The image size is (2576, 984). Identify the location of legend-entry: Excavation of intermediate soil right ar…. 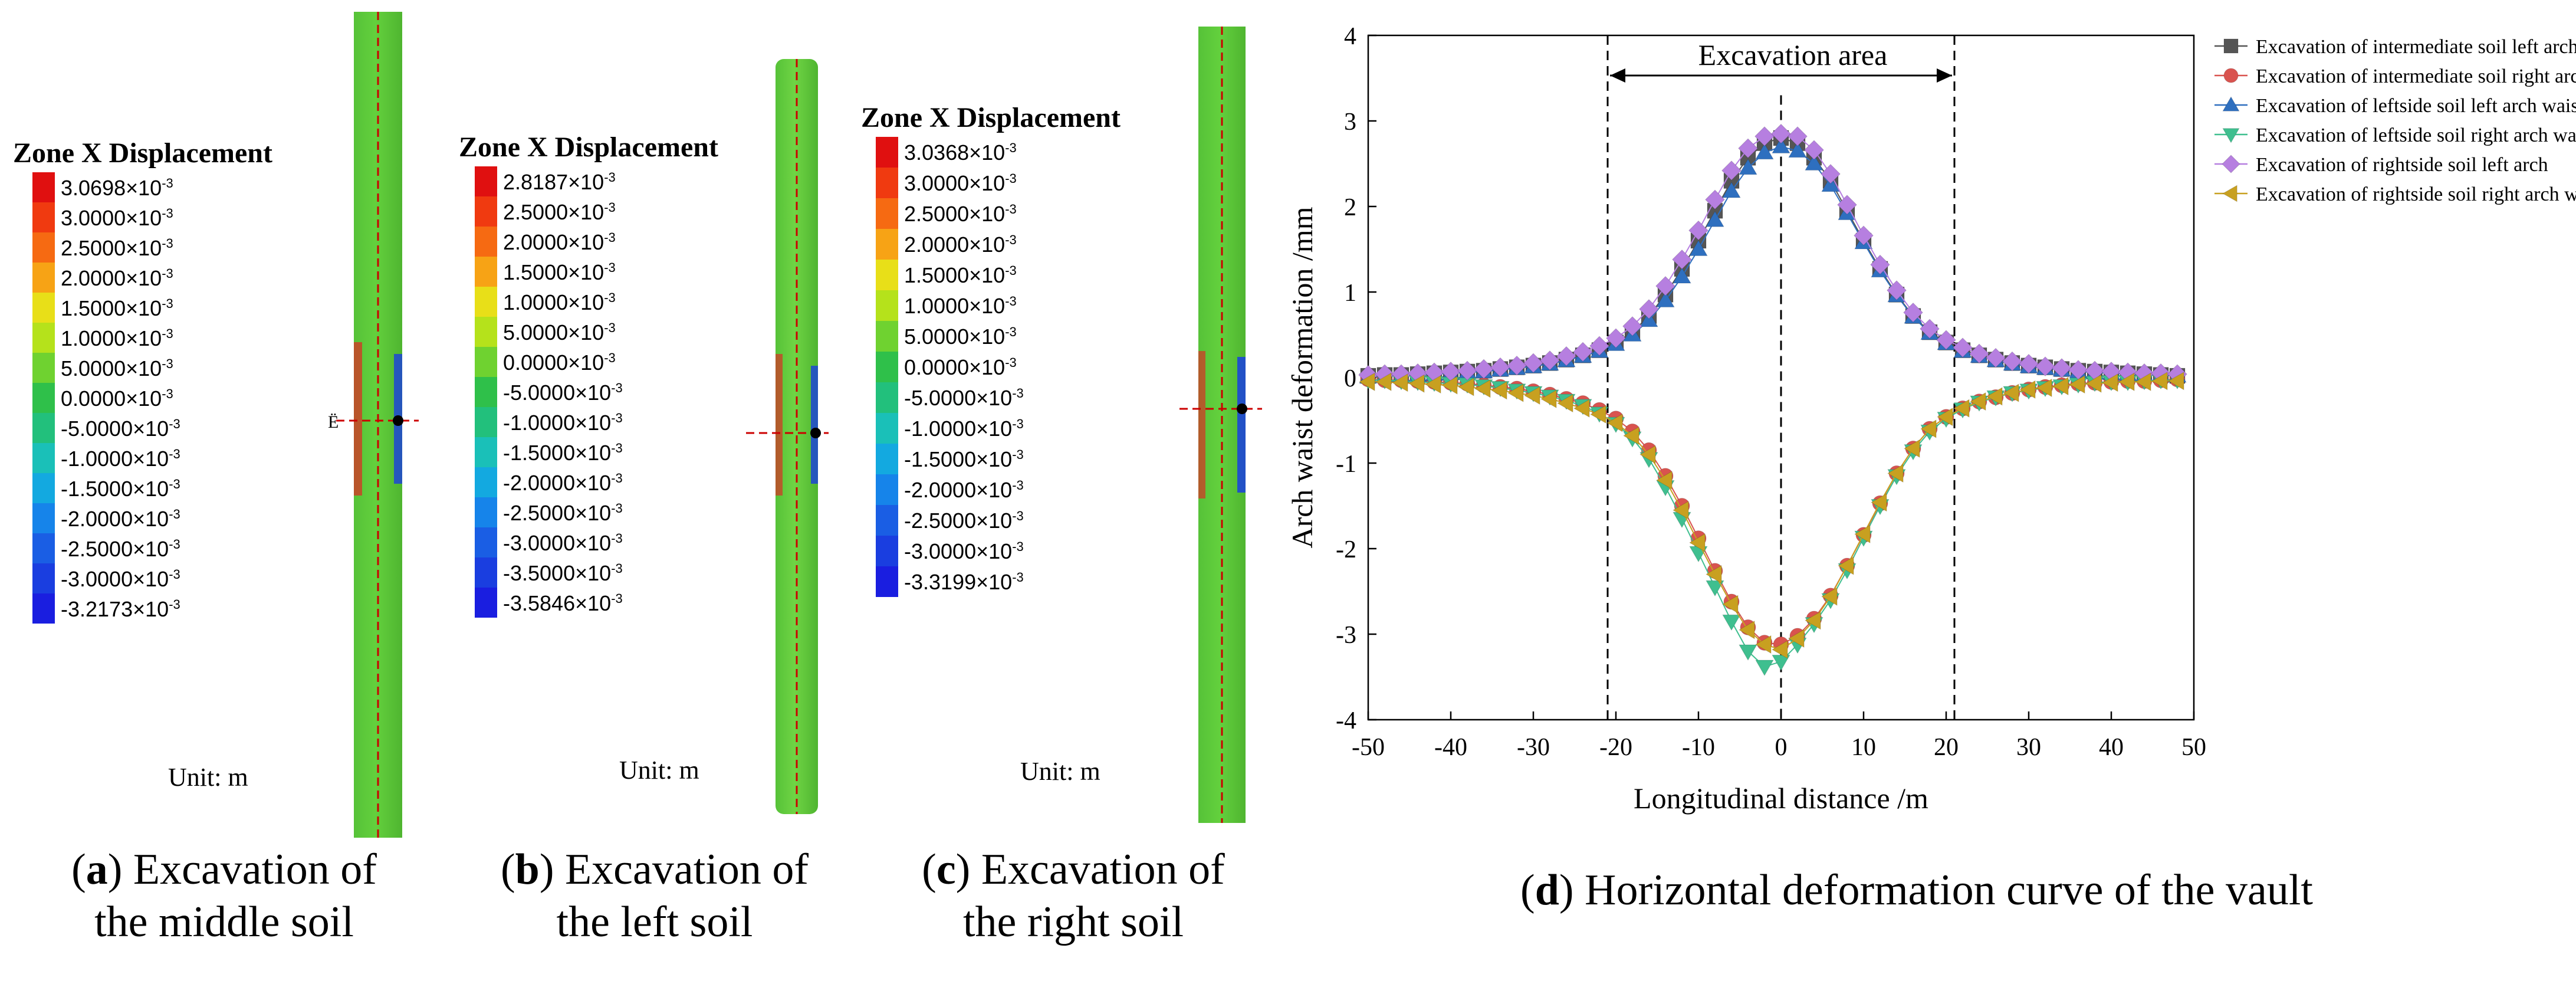
(2416, 76).